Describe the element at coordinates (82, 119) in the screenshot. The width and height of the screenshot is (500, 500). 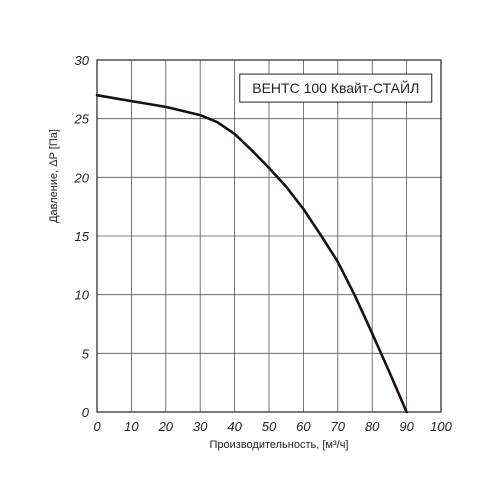
I see `y-tick-label: 25` at that location.